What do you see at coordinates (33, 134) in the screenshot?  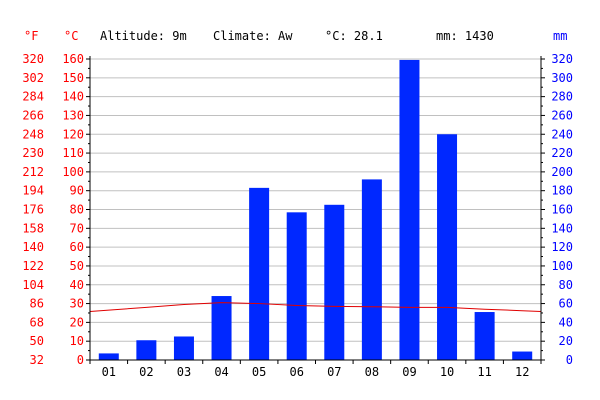 I see `fahrenheit-tick-label: 248` at bounding box center [33, 134].